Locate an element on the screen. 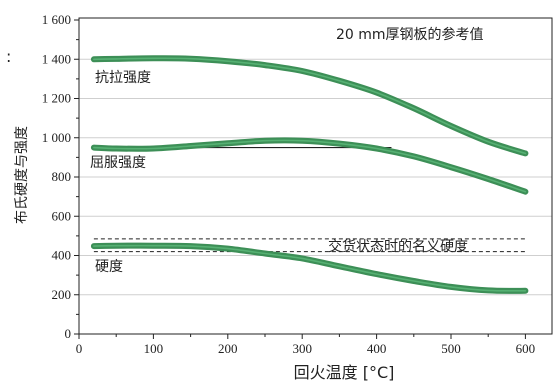 This screenshot has width=555, height=383. series-hardness-highlight is located at coordinates (310, 268).